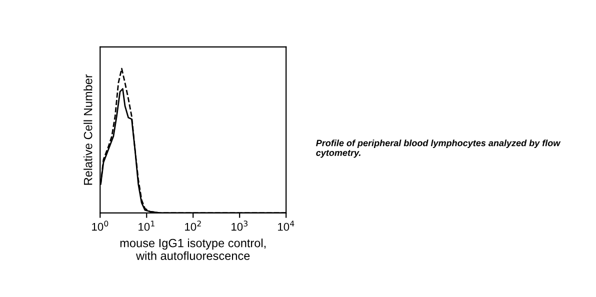 Image resolution: width=596 pixels, height=297 pixels. What do you see at coordinates (240, 225) in the screenshot?
I see `x-tick-label: 10$^{3}$` at bounding box center [240, 225].